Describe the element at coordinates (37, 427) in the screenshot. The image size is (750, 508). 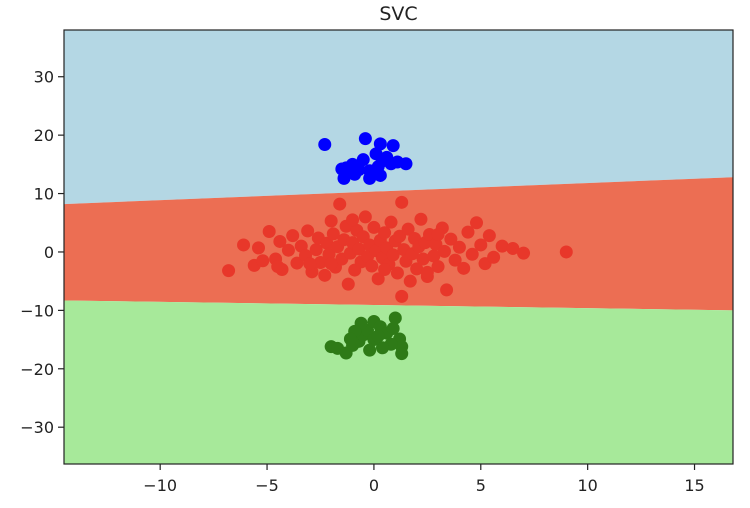
I see `y-tick-label: −30` at that location.